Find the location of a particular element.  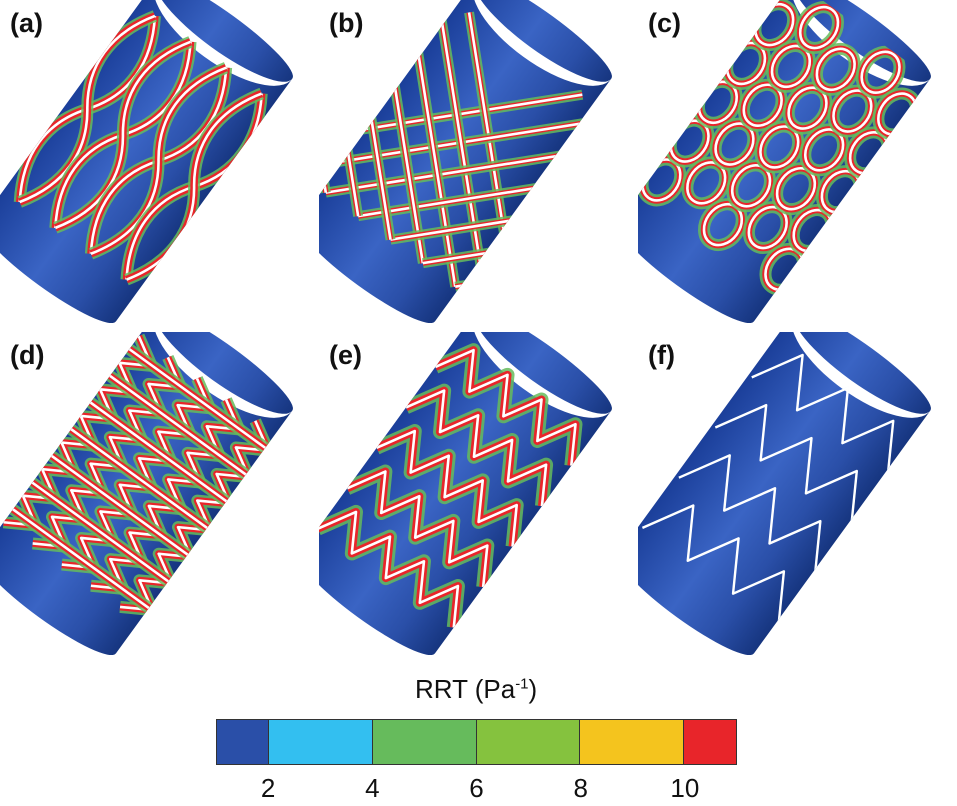

colorbar-tick-label: 4 is located at coordinates (372, 788).